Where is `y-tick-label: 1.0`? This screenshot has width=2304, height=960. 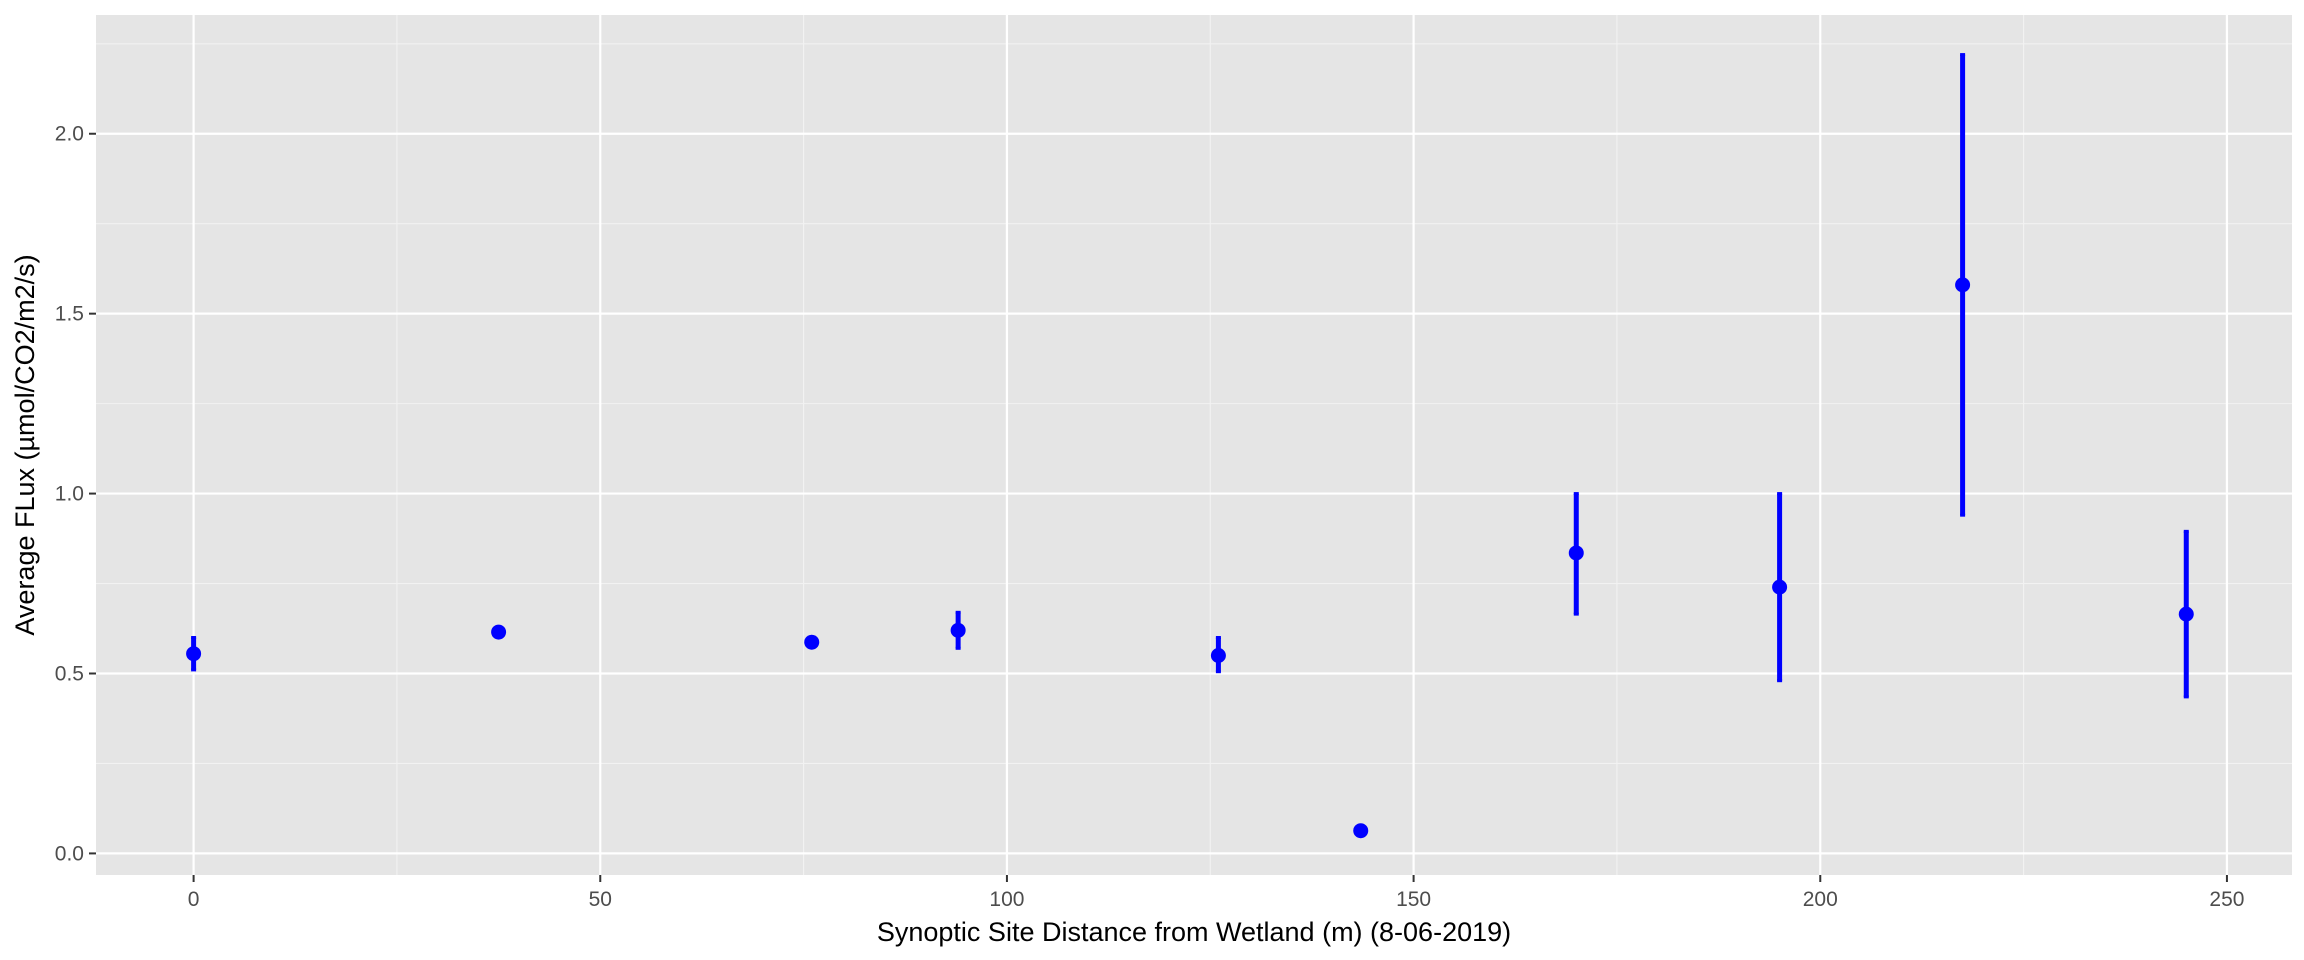 y-tick-label: 1.0 is located at coordinates (69, 494).